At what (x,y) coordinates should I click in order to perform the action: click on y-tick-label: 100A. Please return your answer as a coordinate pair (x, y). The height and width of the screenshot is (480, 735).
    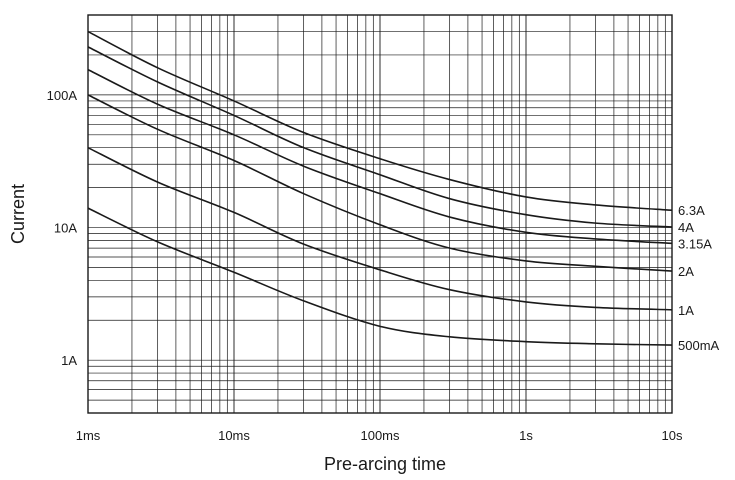
    Looking at the image, I should click on (62, 95).